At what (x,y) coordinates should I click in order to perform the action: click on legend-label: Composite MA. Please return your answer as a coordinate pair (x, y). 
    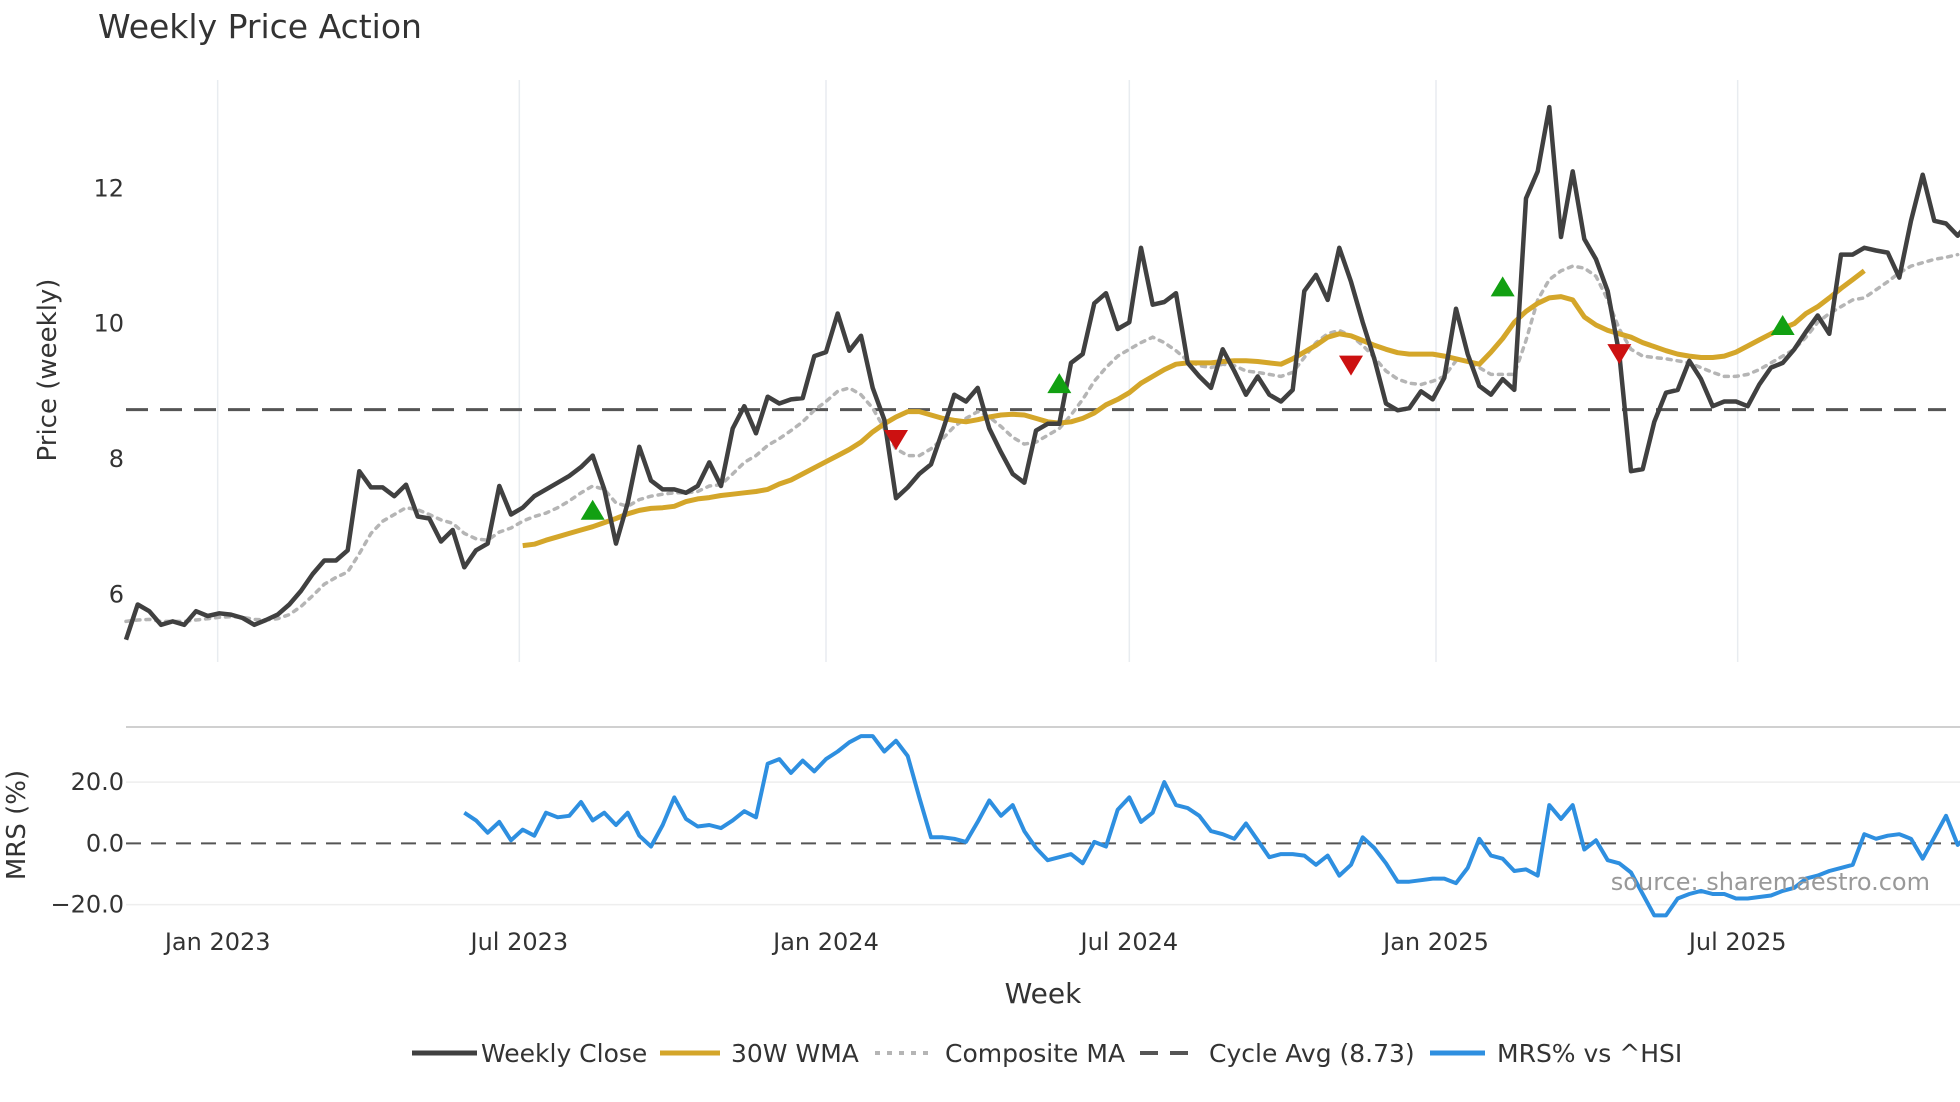
    Looking at the image, I should click on (1035, 1053).